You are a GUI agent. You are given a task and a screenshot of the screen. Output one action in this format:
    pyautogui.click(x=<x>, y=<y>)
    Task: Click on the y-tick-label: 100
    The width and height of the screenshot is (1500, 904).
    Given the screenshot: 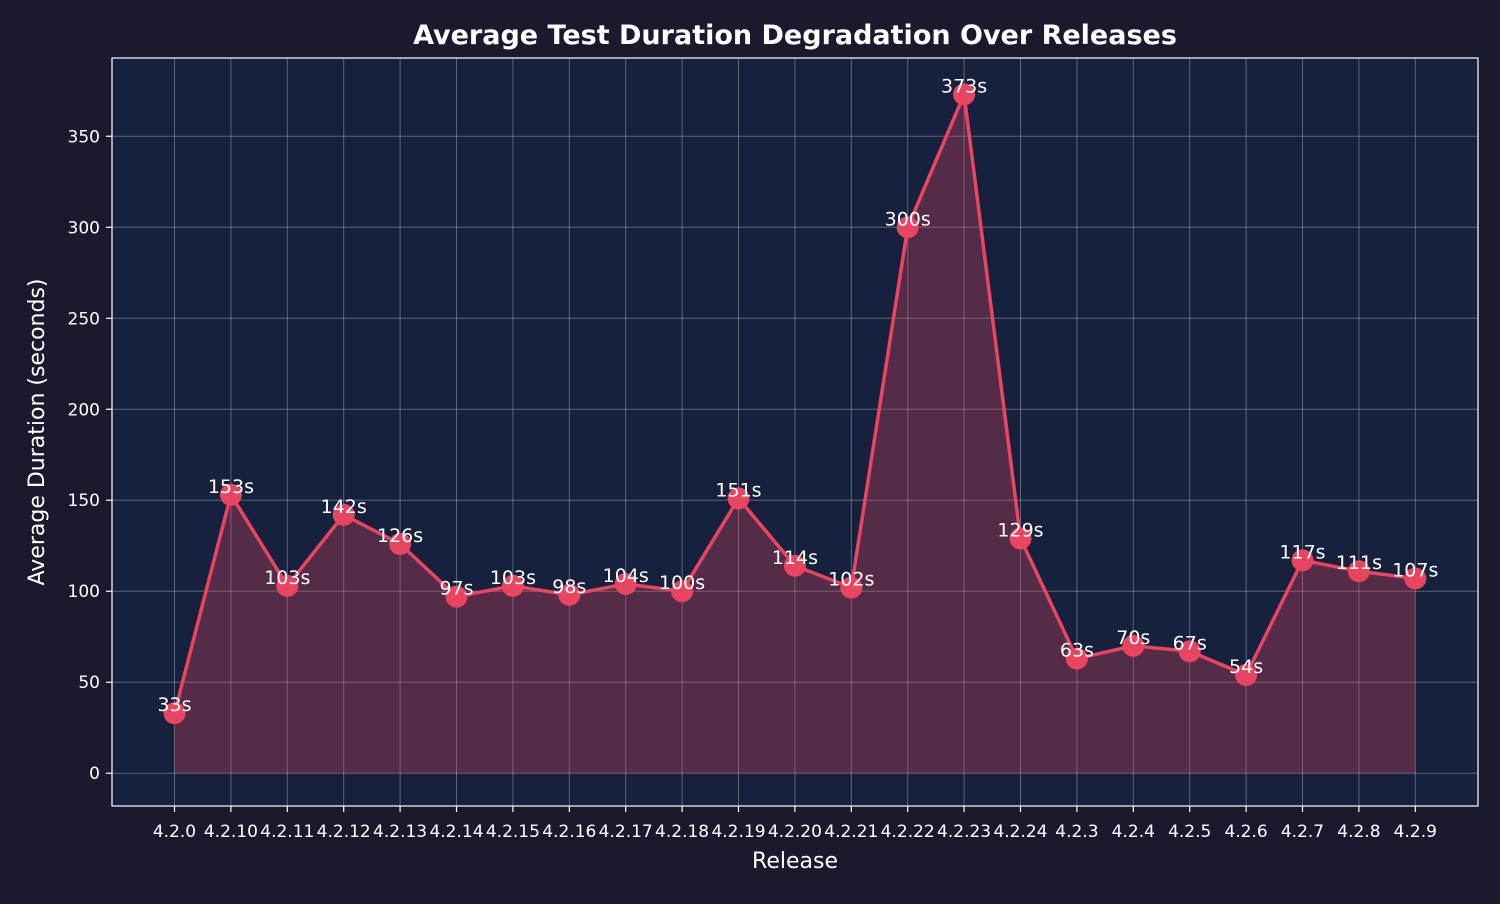 What is the action you would take?
    pyautogui.click(x=84, y=592)
    